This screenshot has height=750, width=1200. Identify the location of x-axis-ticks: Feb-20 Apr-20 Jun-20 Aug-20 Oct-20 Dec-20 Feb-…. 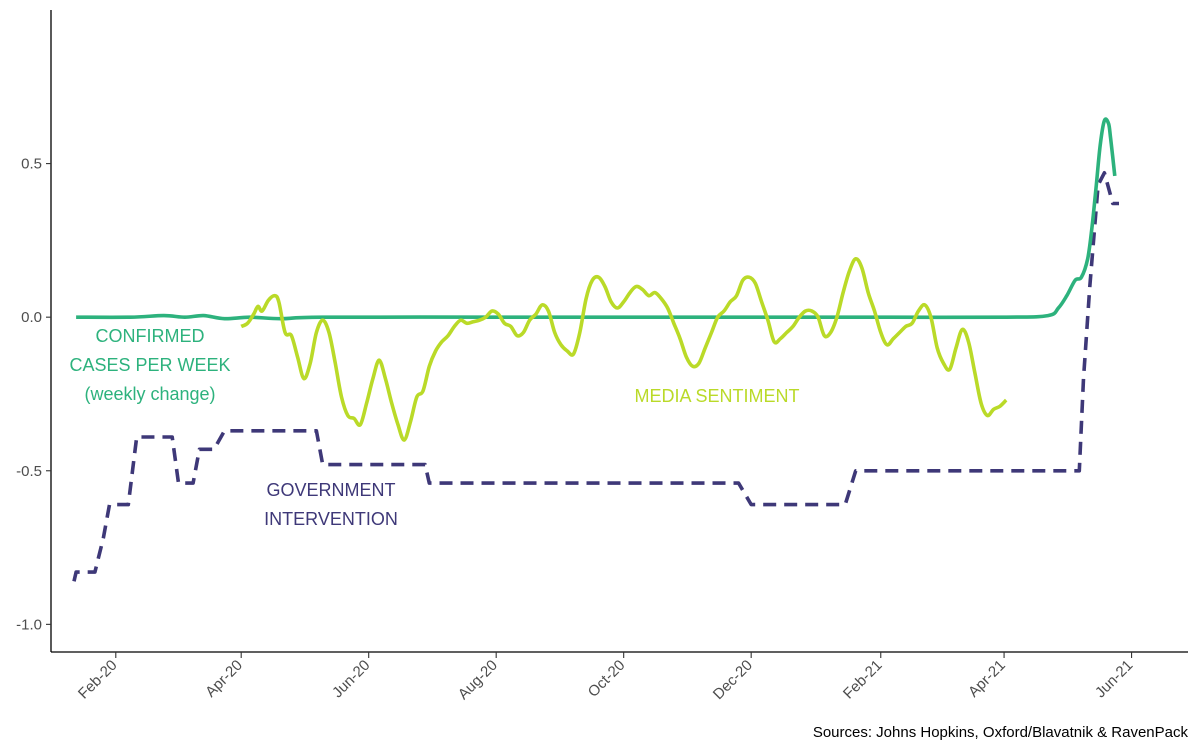
(605, 677).